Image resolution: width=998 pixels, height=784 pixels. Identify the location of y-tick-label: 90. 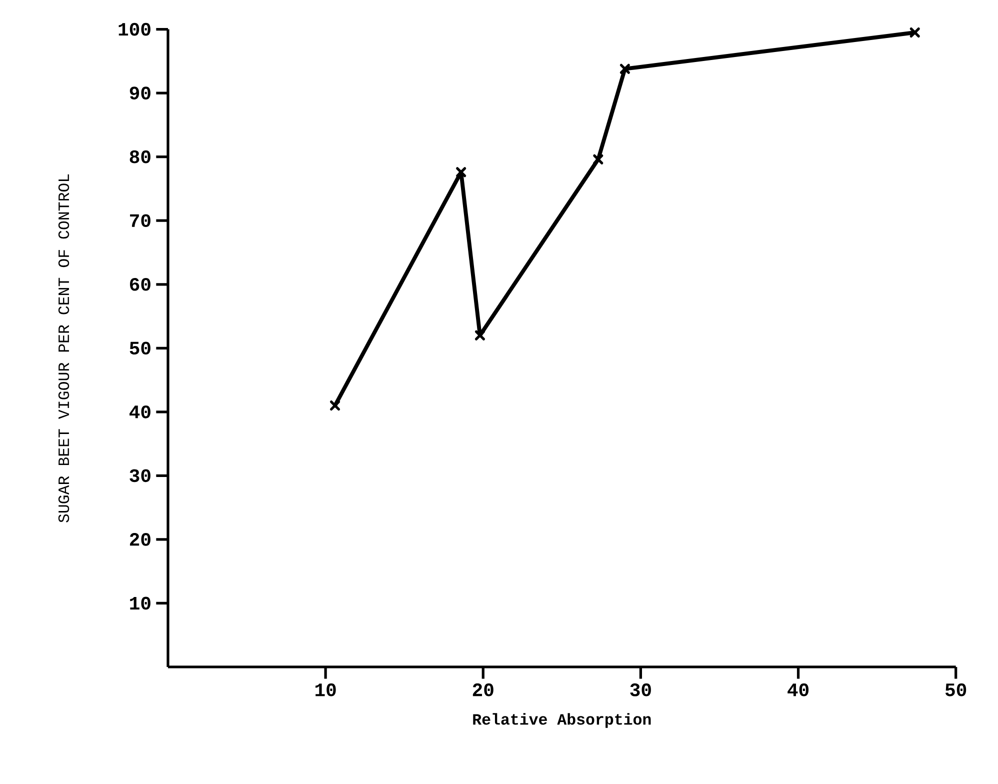
(140, 93).